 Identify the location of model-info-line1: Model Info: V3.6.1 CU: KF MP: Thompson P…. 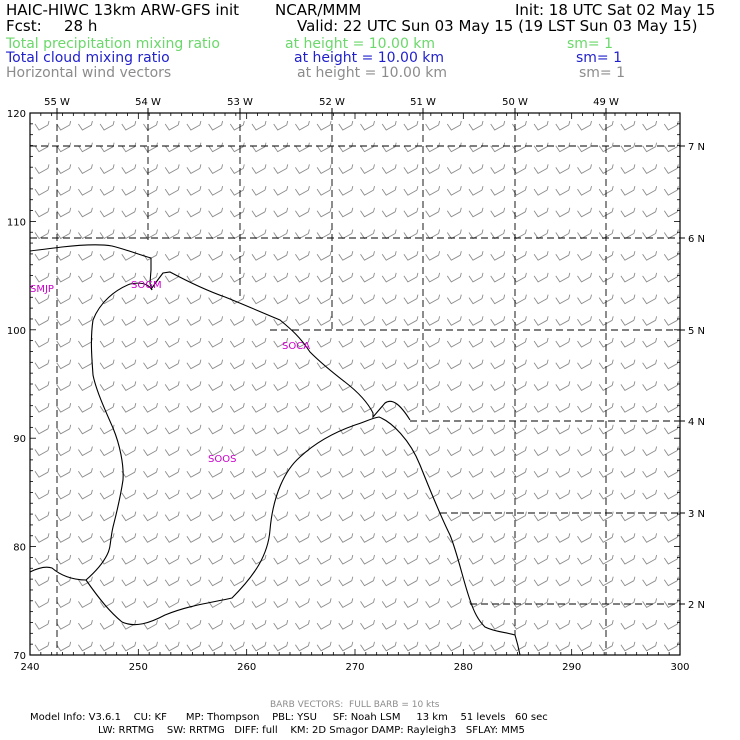
(289, 717).